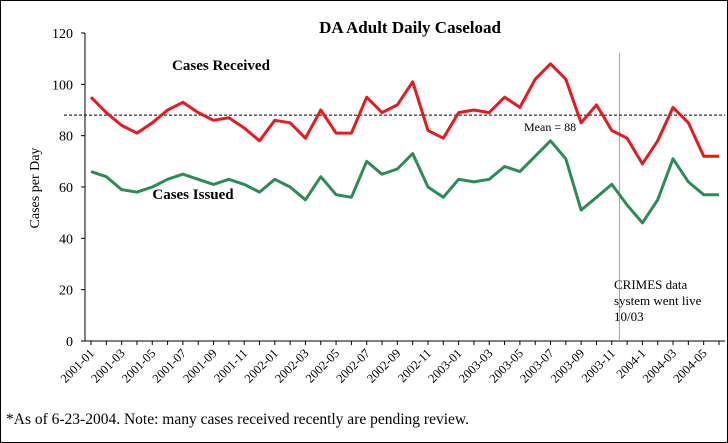 The height and width of the screenshot is (443, 728). I want to click on y-tick-label: 60, so click(66, 188).